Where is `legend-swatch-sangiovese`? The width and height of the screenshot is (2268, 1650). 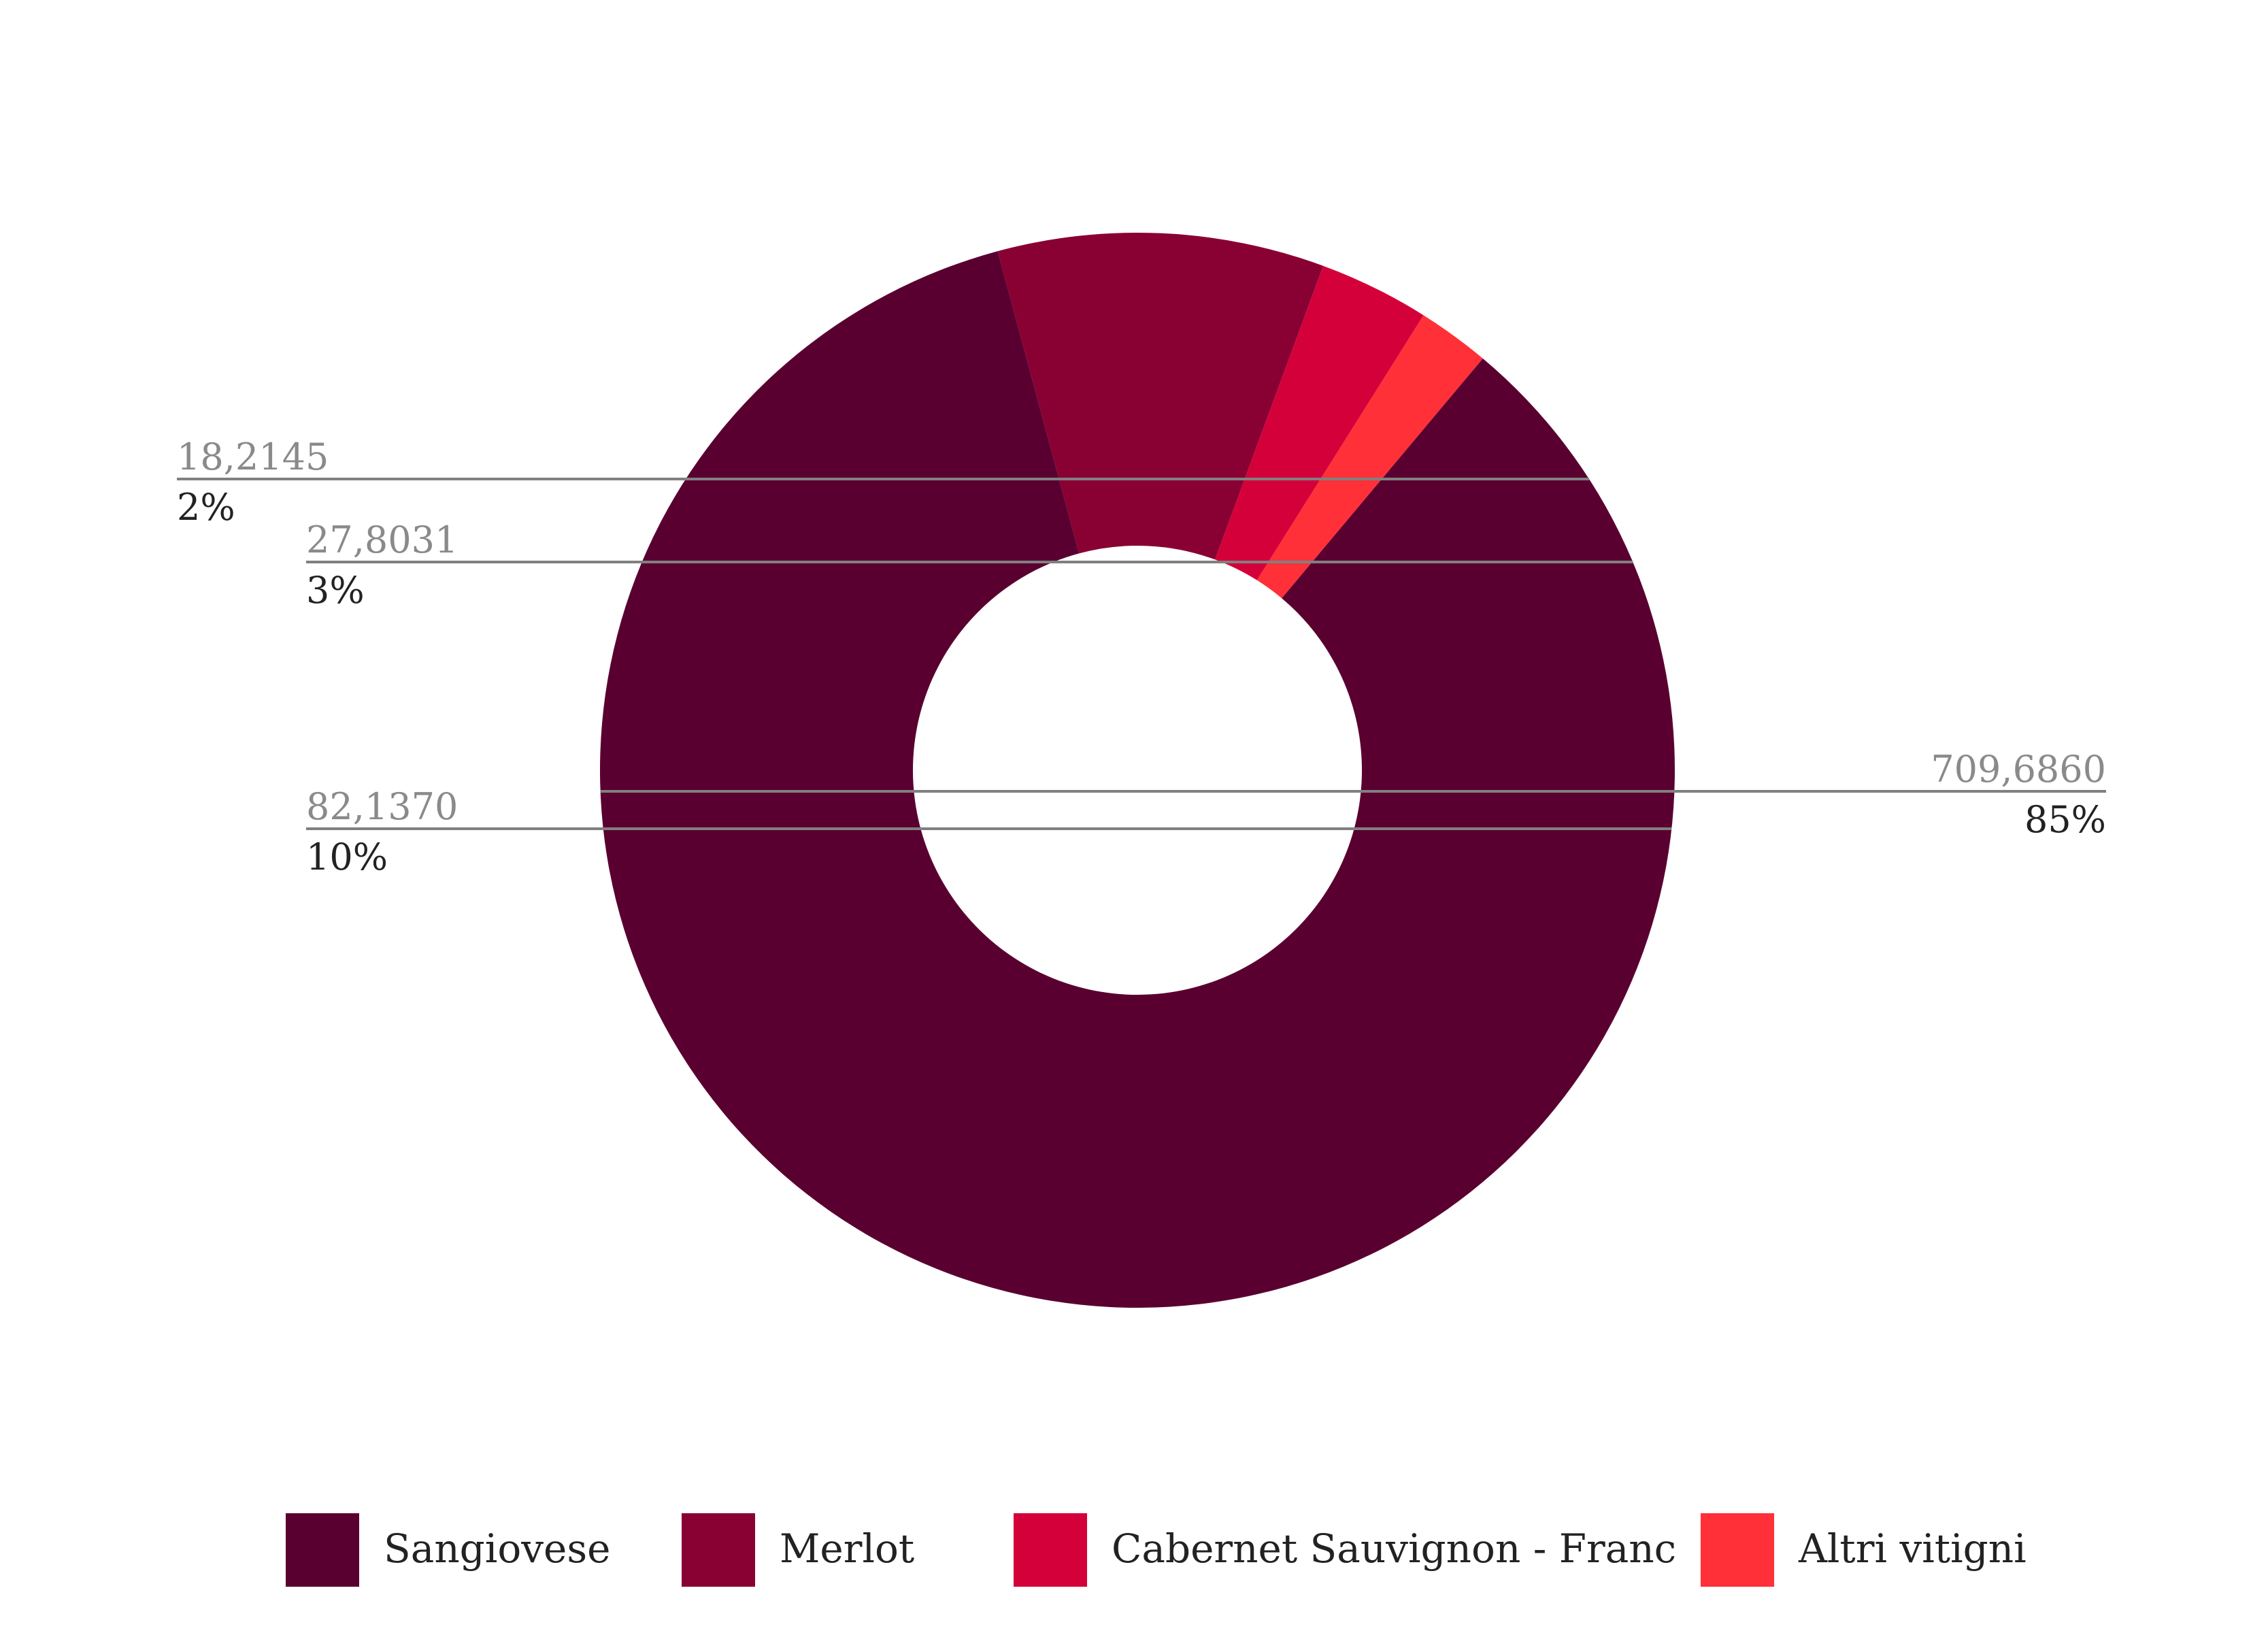 legend-swatch-sangiovese is located at coordinates (323, 1550).